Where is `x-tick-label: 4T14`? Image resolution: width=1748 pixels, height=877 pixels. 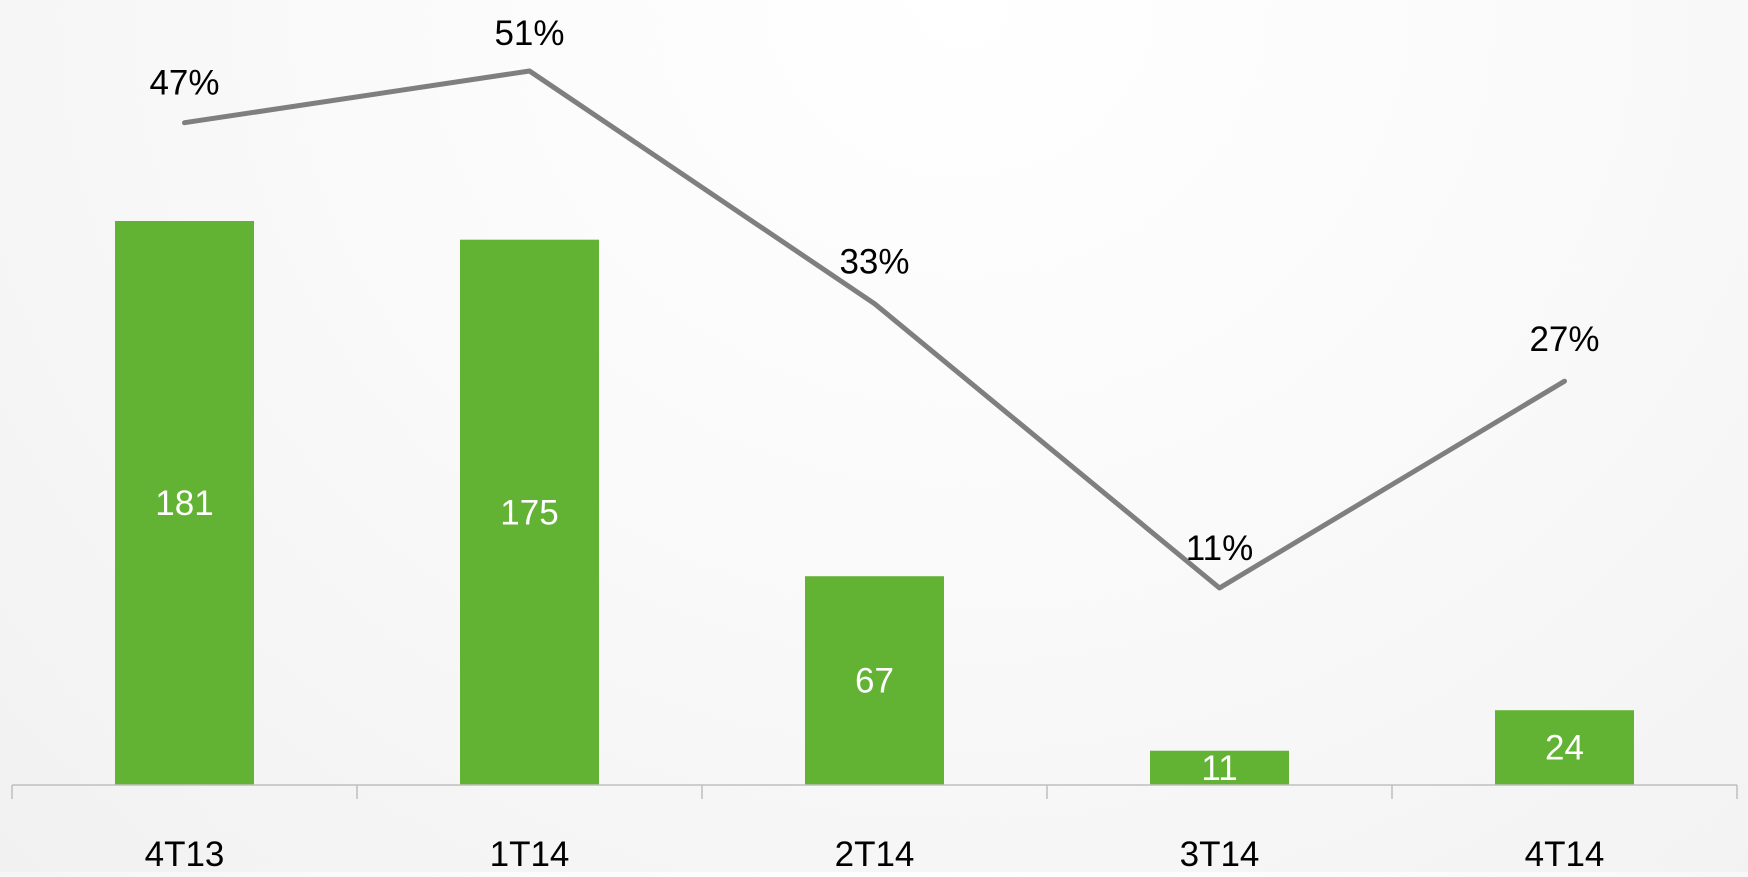 x-tick-label: 4T14 is located at coordinates (1565, 853).